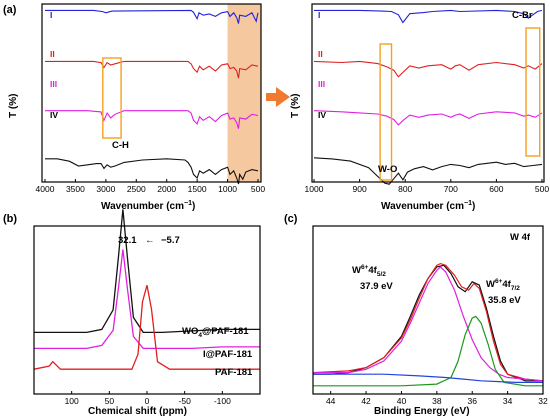 The height and width of the screenshot is (420, 550). Describe the element at coordinates (13, 106) in the screenshot. I see `y-axis-label-a: T (%)` at that location.